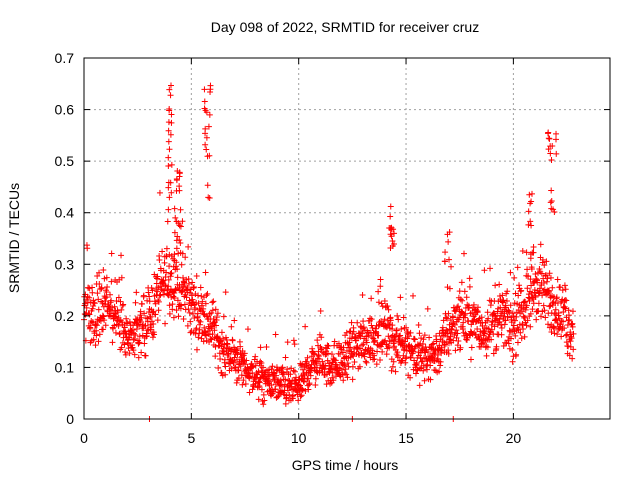  Describe the element at coordinates (345, 465) in the screenshot. I see `x-axis-label: GPS time / hours` at that location.